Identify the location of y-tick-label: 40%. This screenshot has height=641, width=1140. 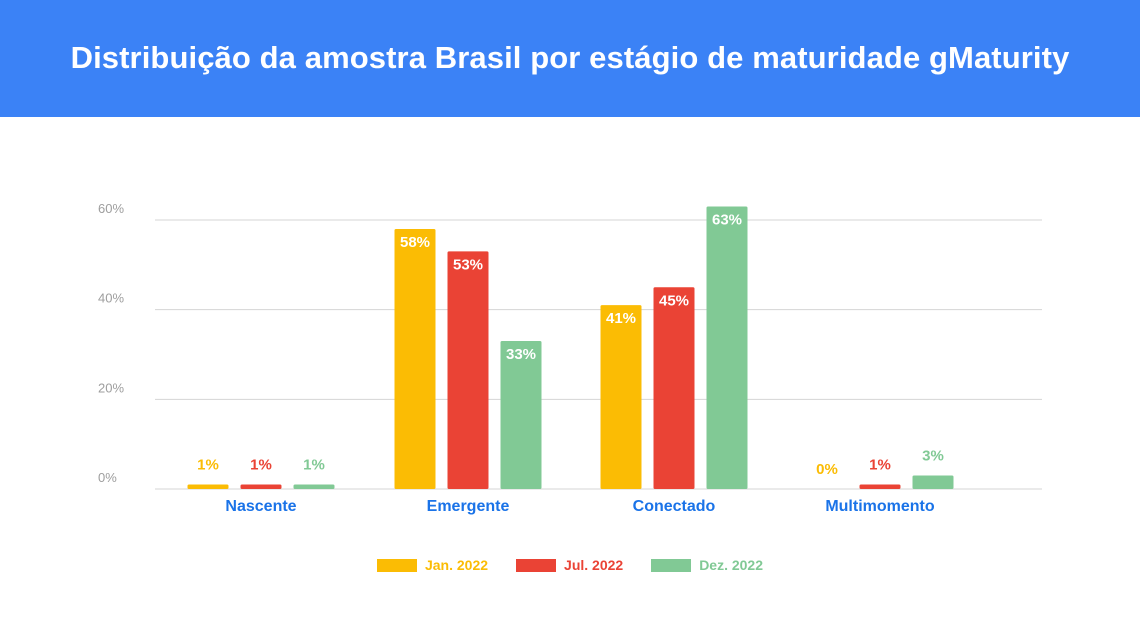
(111, 298).